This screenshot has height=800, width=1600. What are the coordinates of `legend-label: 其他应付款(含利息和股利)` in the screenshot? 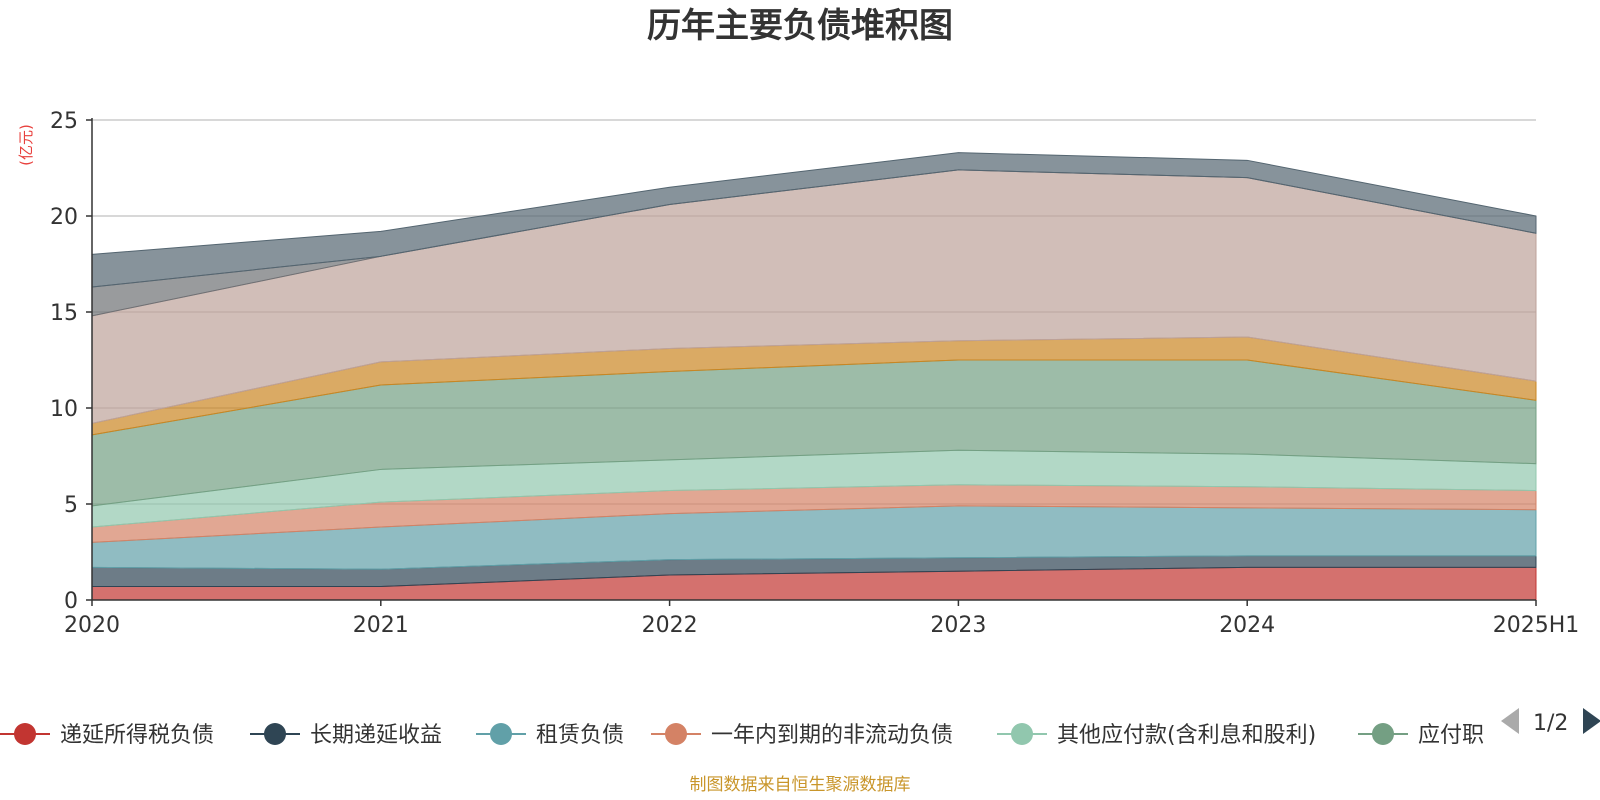 It's located at (1186, 735).